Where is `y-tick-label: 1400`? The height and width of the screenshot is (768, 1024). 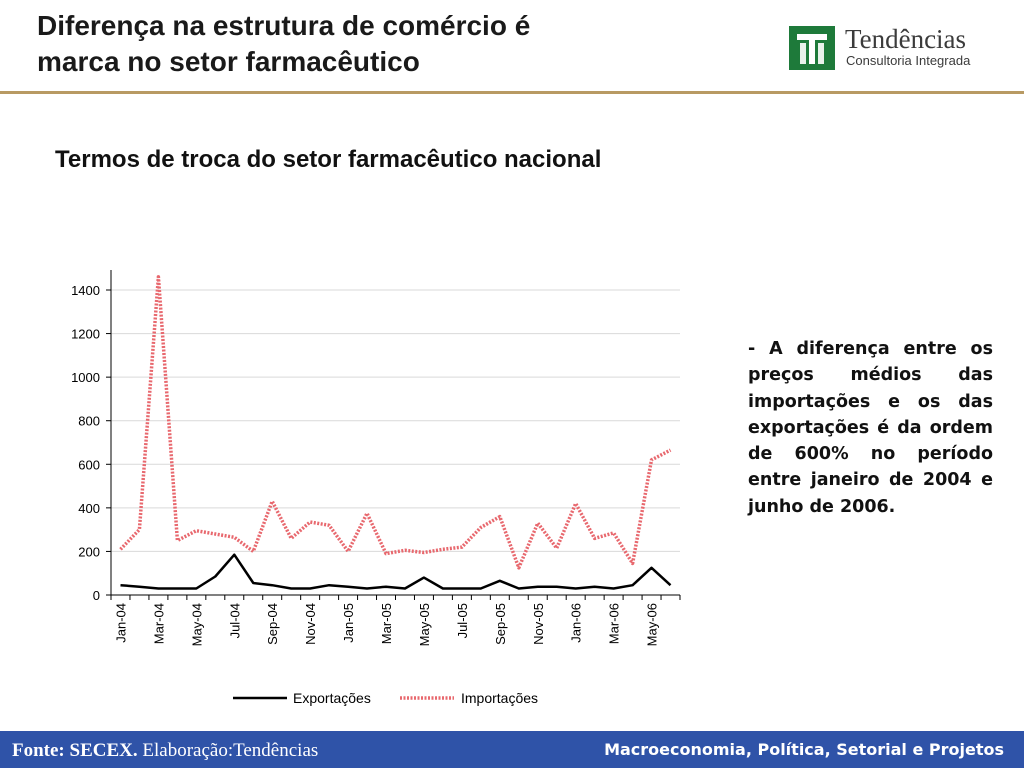 y-tick-label: 1400 is located at coordinates (85, 290).